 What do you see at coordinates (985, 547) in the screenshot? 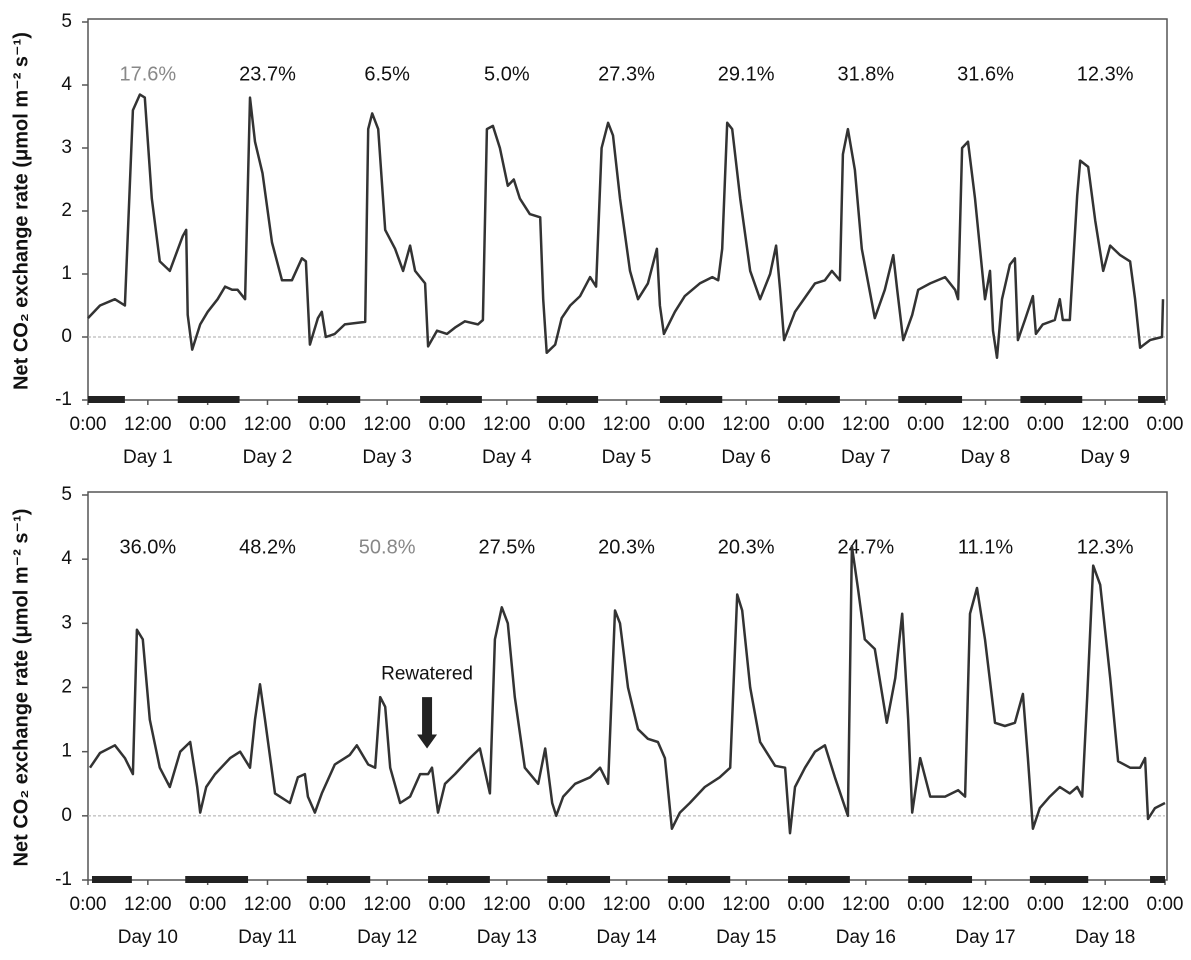
I see `percentage-label: 11.1%` at bounding box center [985, 547].